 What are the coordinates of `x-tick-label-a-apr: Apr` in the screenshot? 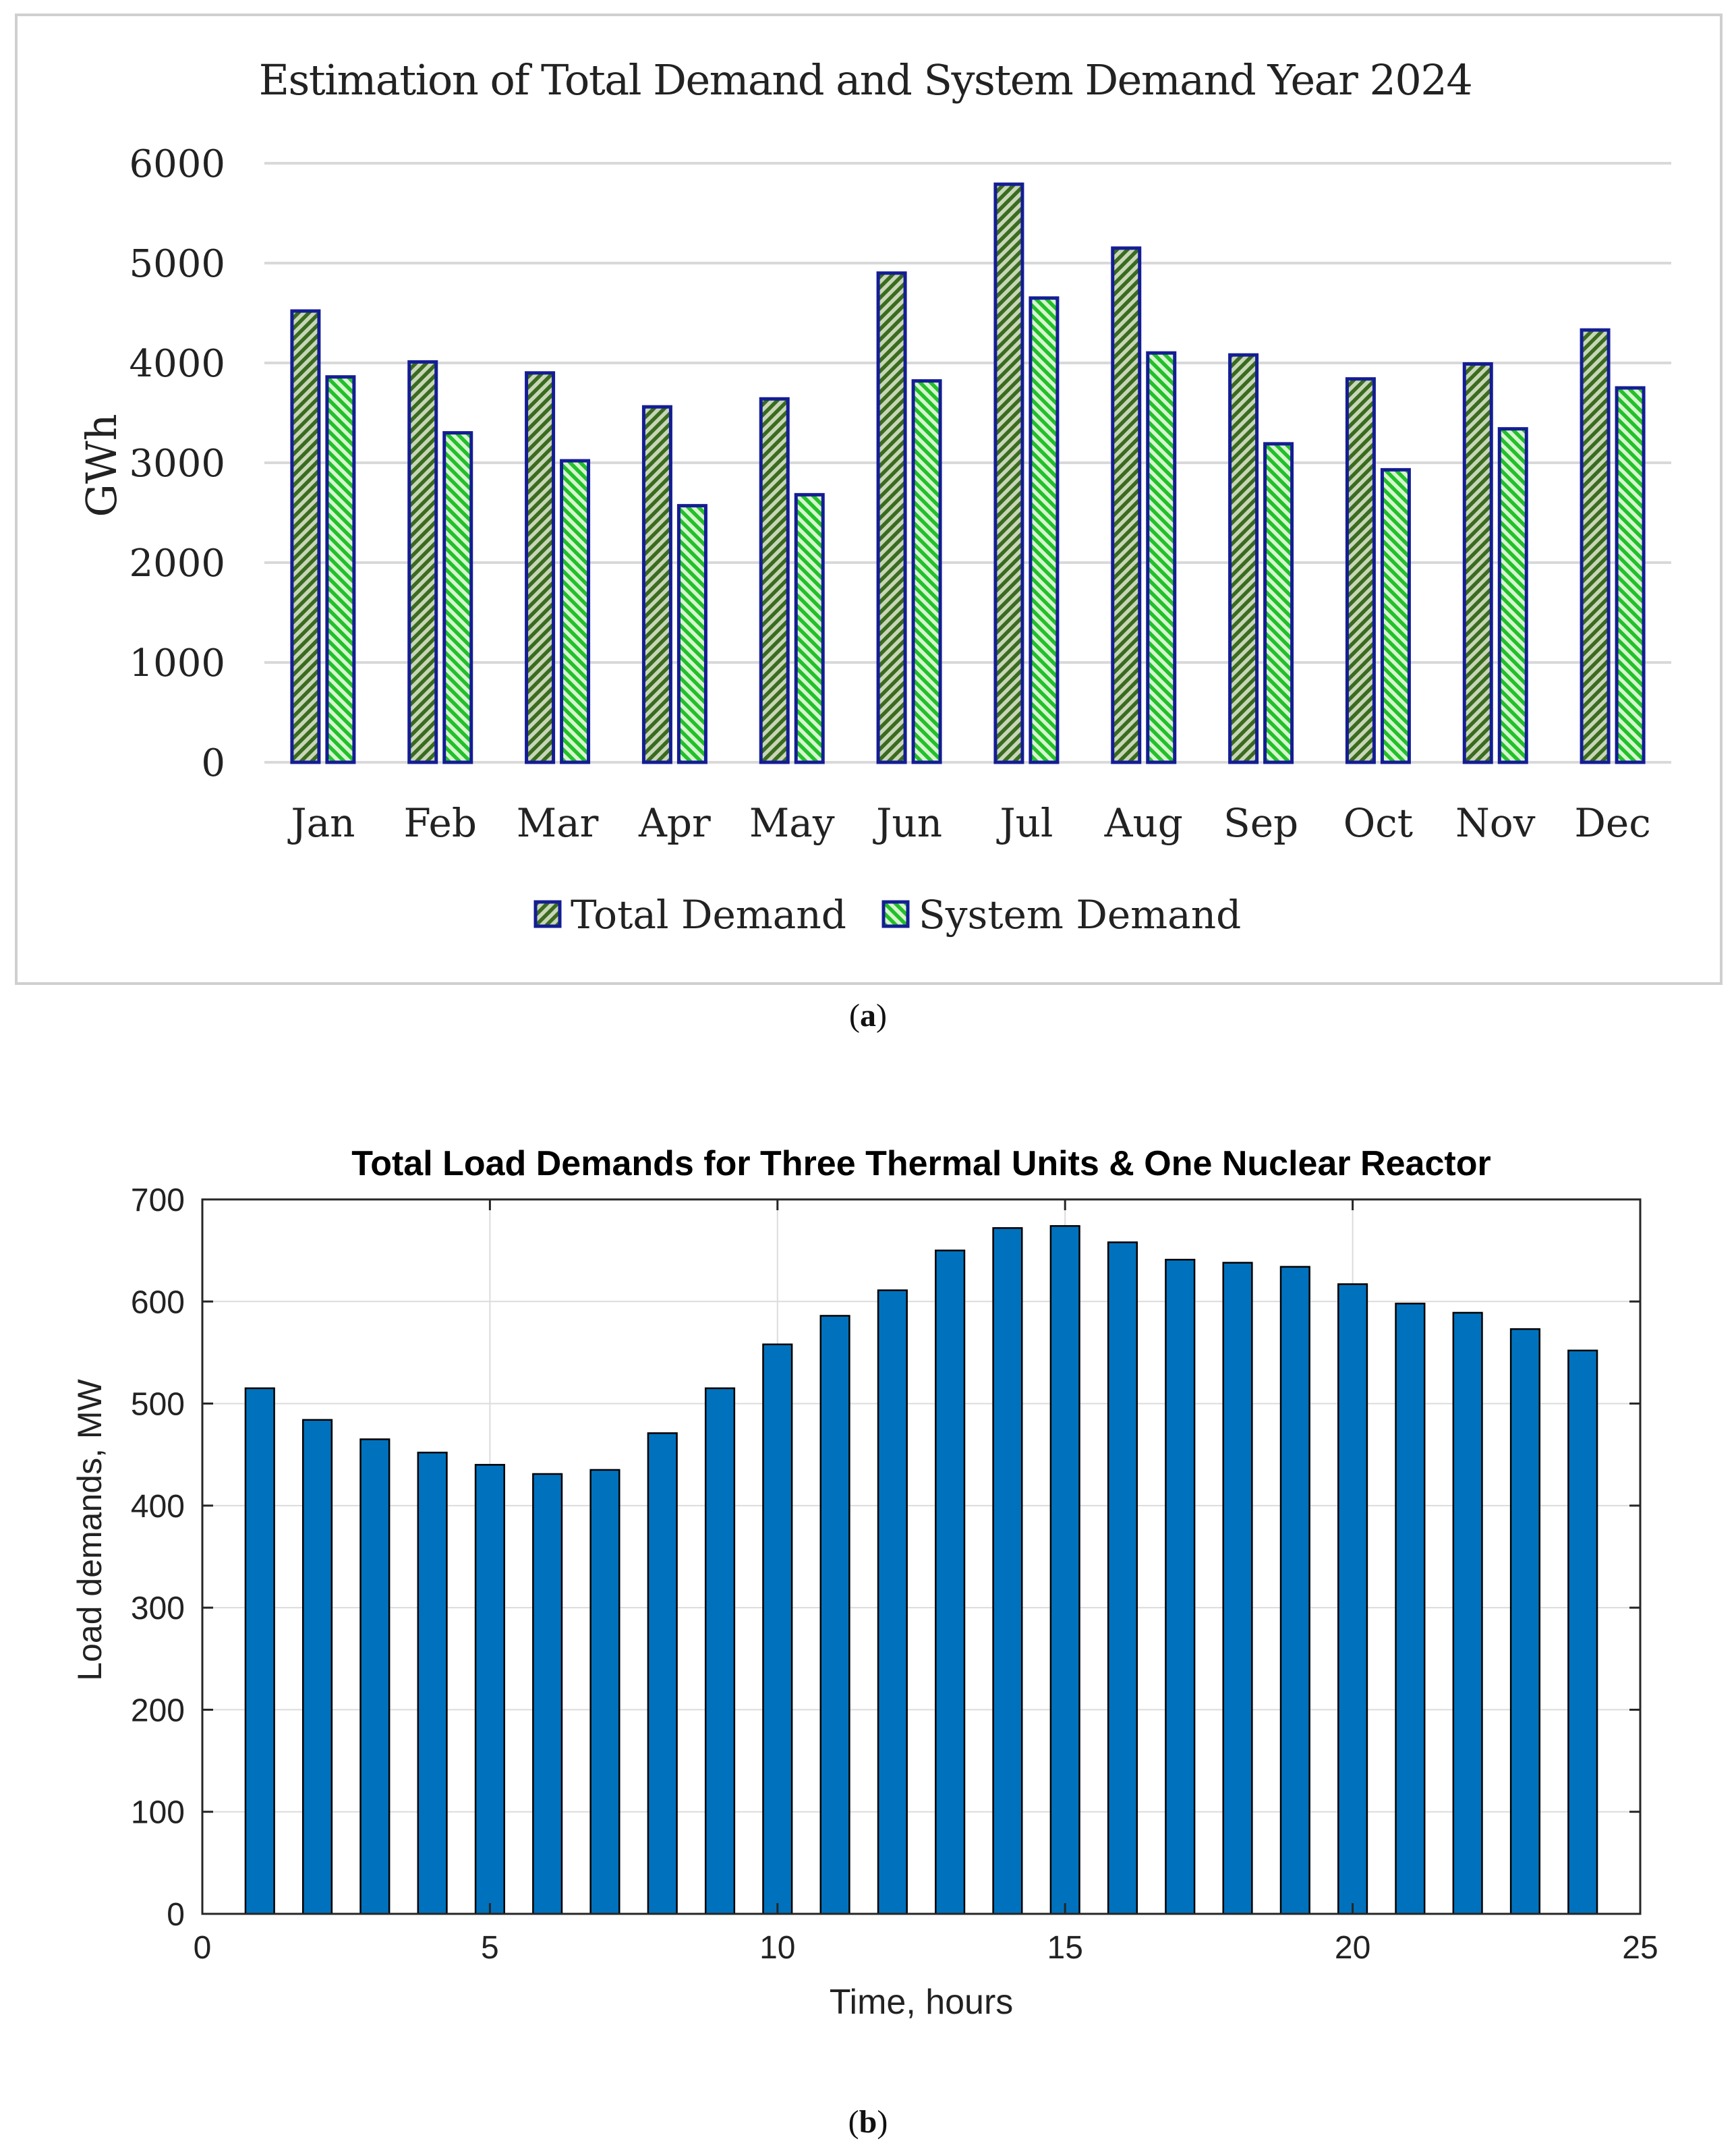 It's located at (674, 823).